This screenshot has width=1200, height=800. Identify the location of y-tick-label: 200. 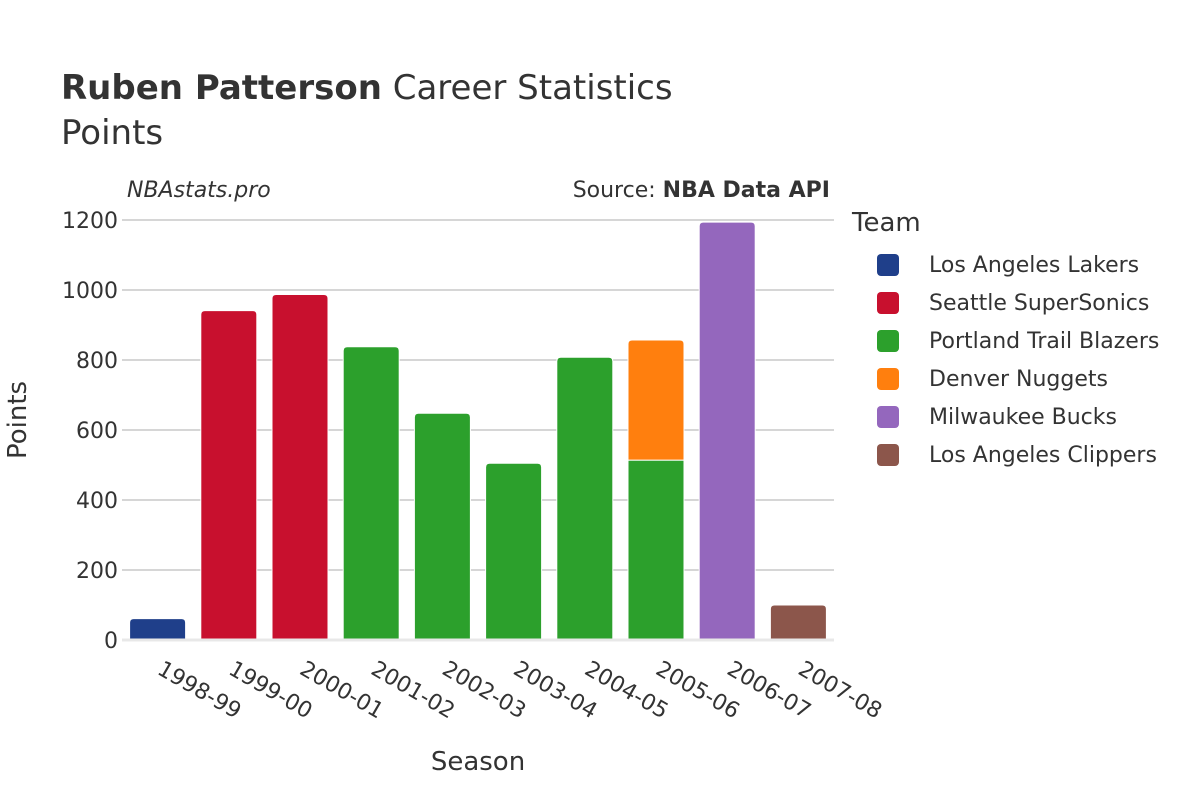
(97, 571).